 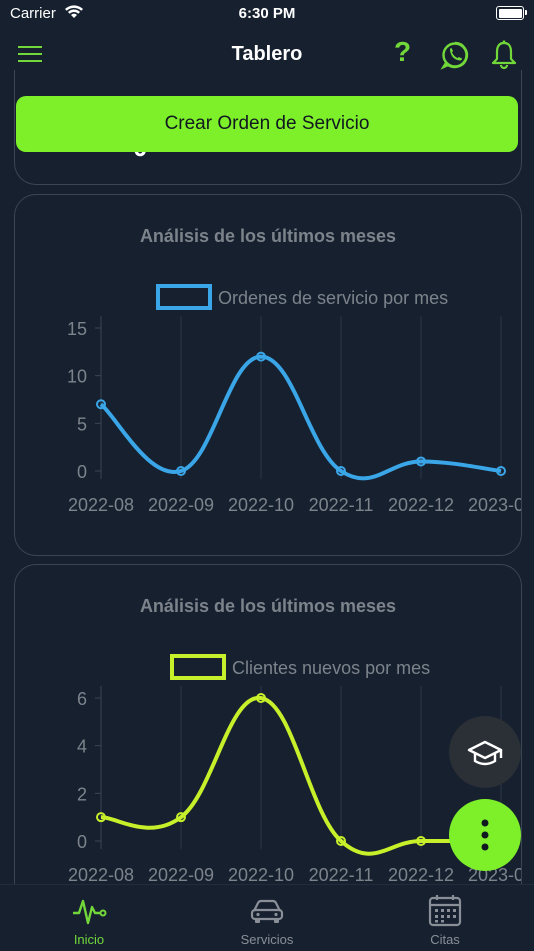 I want to click on more-options-button, so click(x=485, y=835).